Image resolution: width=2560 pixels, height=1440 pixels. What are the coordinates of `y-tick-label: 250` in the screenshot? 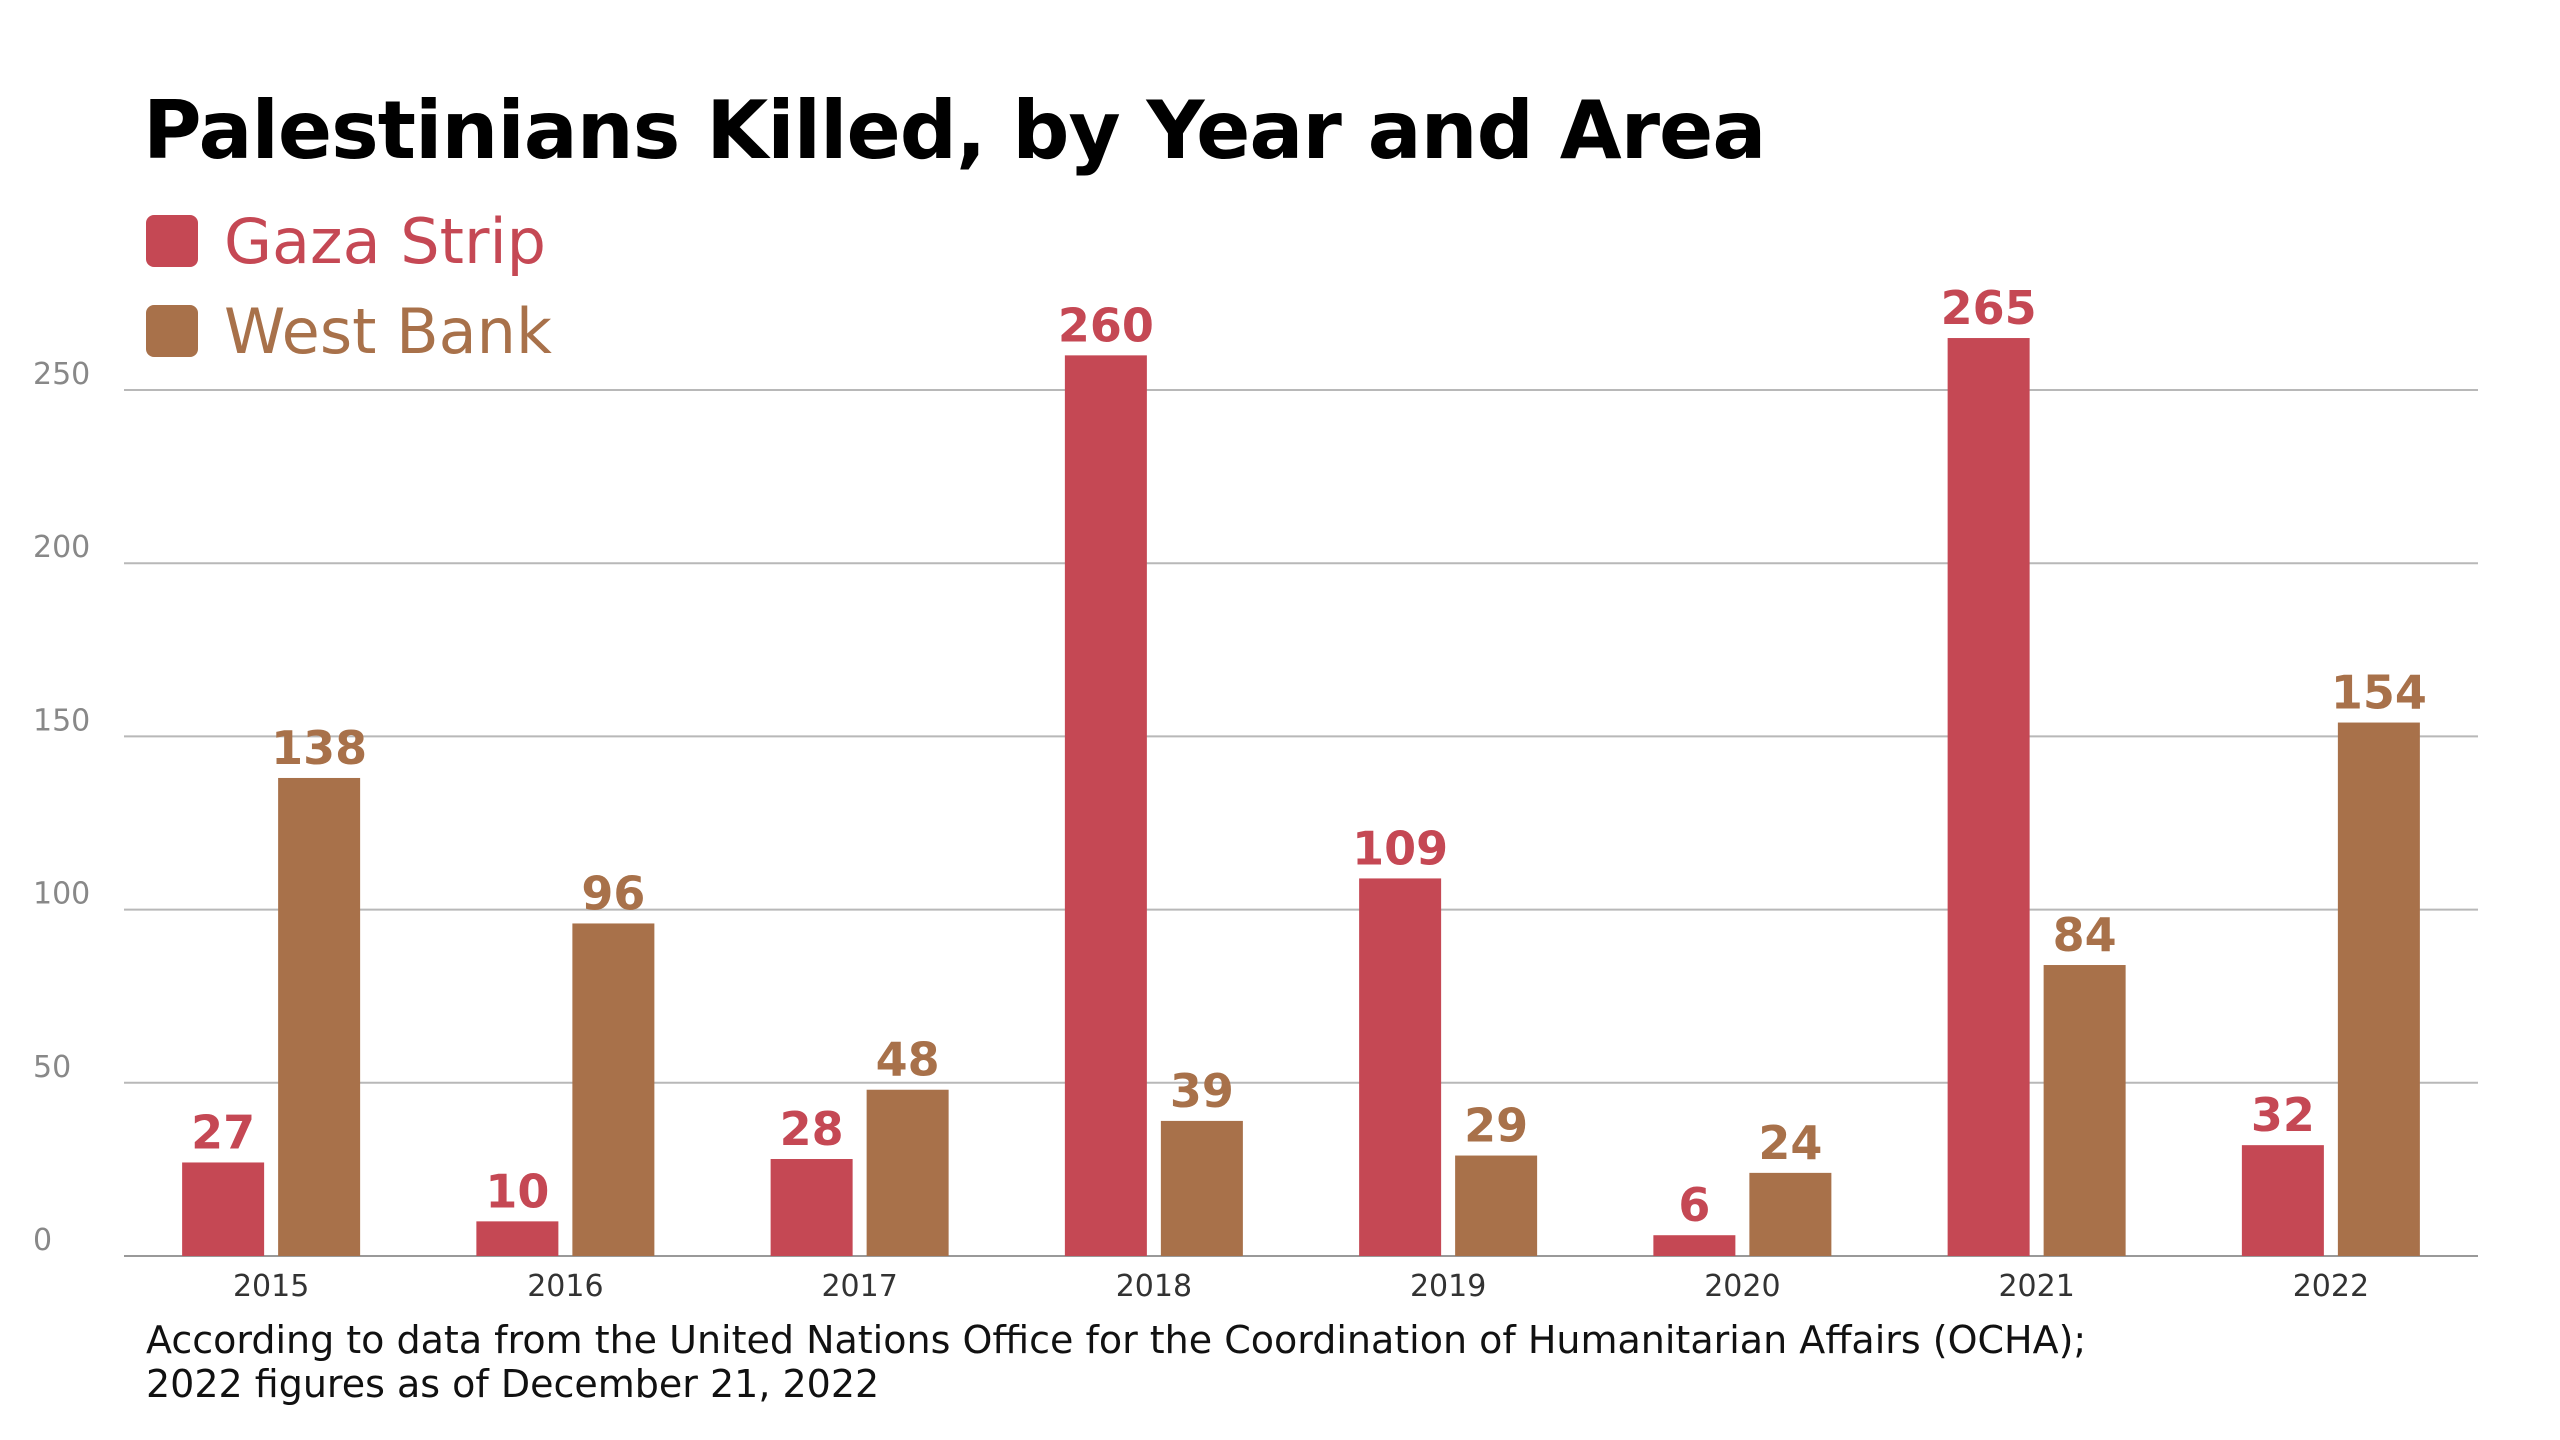 It's located at (61, 374).